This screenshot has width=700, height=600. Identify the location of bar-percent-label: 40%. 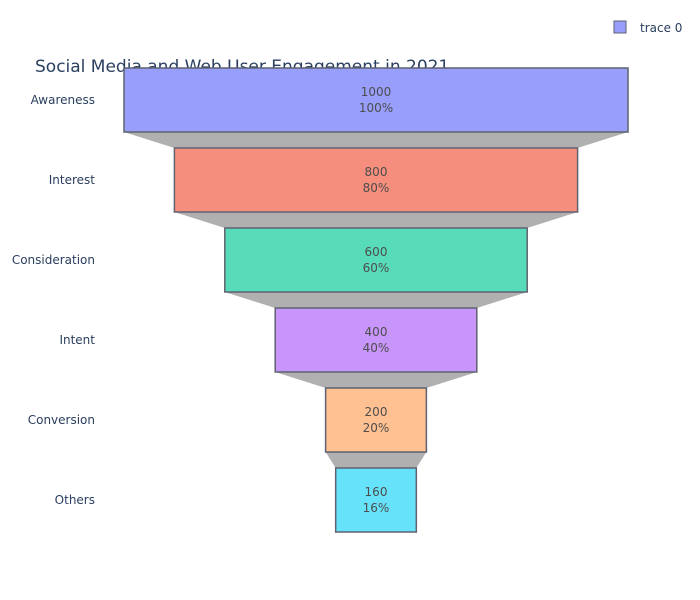
(376, 348).